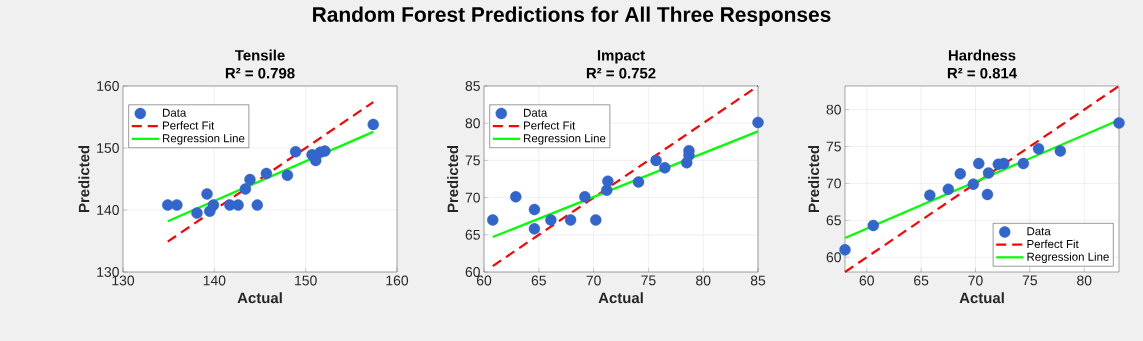 The height and width of the screenshot is (341, 1143). Describe the element at coordinates (108, 86) in the screenshot. I see `y-tick-label: 160` at that location.